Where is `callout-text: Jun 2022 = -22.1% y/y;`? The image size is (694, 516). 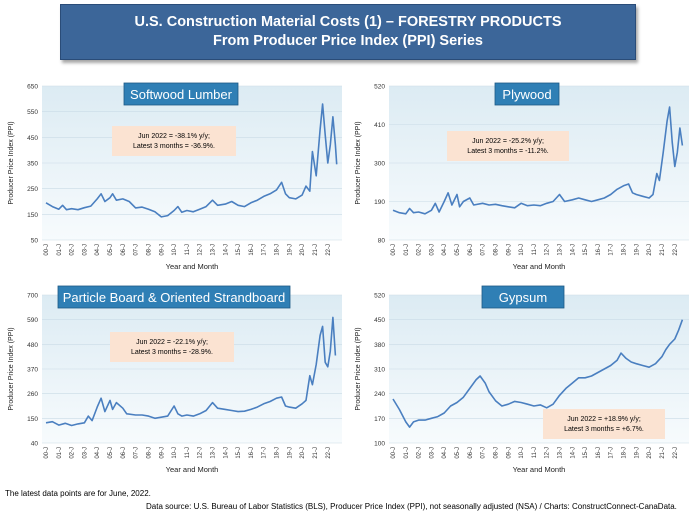
callout-text: Jun 2022 = -22.1% y/y; is located at coordinates (172, 342).